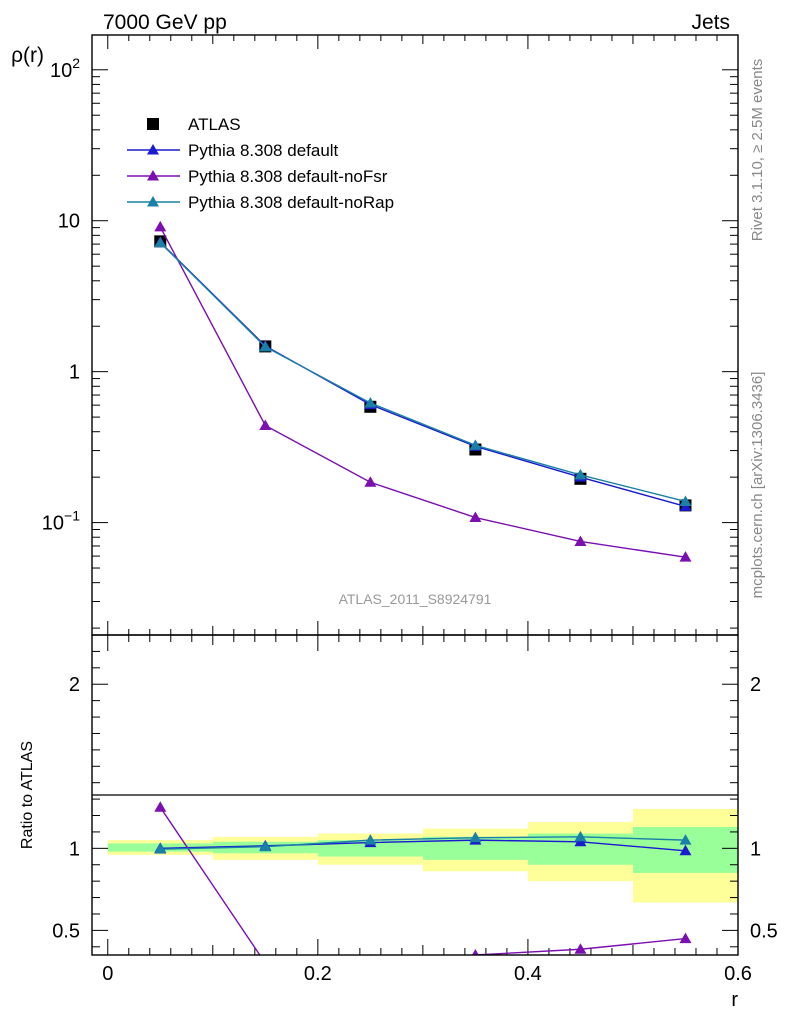 The height and width of the screenshot is (1024, 786). Describe the element at coordinates (415, 599) in the screenshot. I see `analysis-watermark: ATLAS_2011_S8924791` at that location.